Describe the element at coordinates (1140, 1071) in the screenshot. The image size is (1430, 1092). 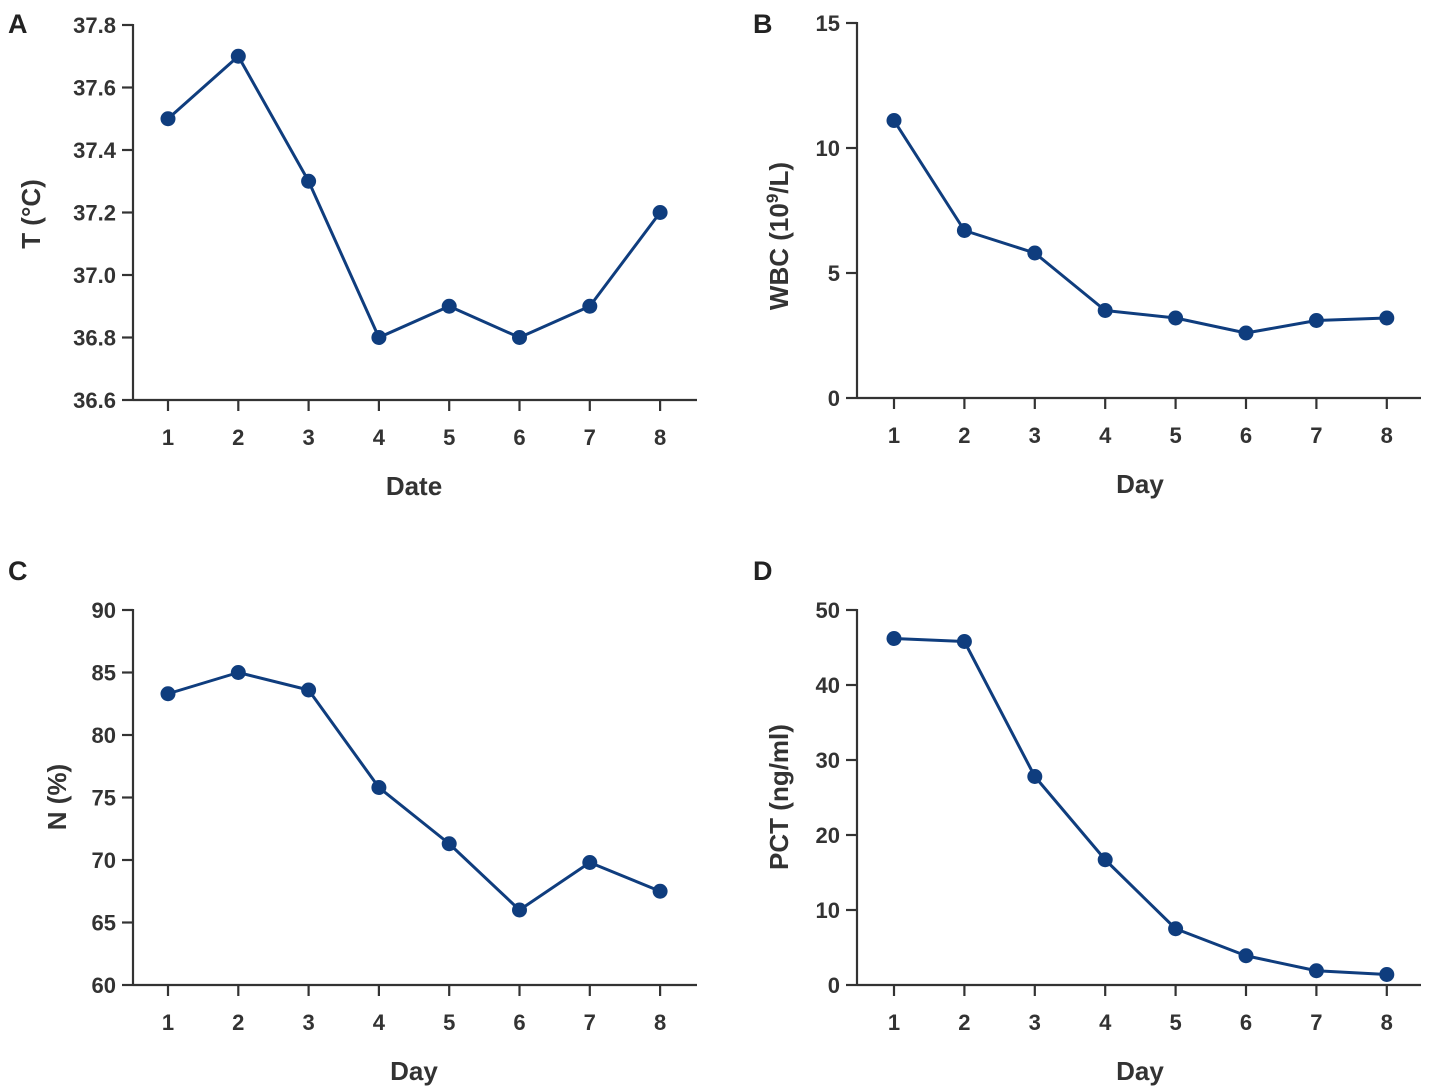
I see `x-axis-title-d: Day` at that location.